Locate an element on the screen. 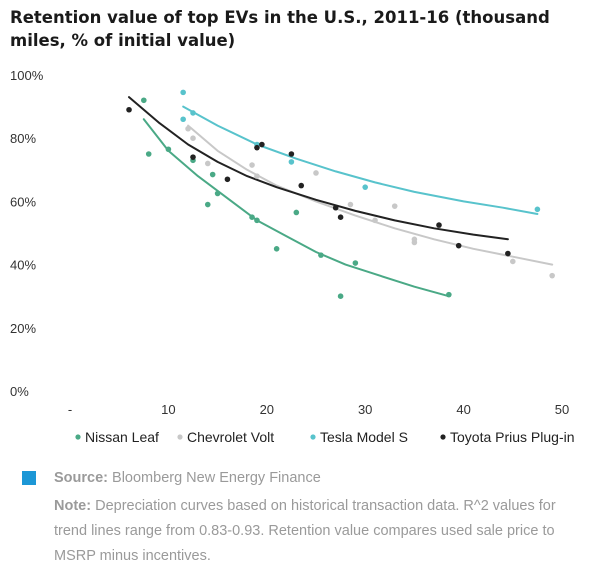  legend-label: Toyota Prius Plug-in is located at coordinates (512, 437).